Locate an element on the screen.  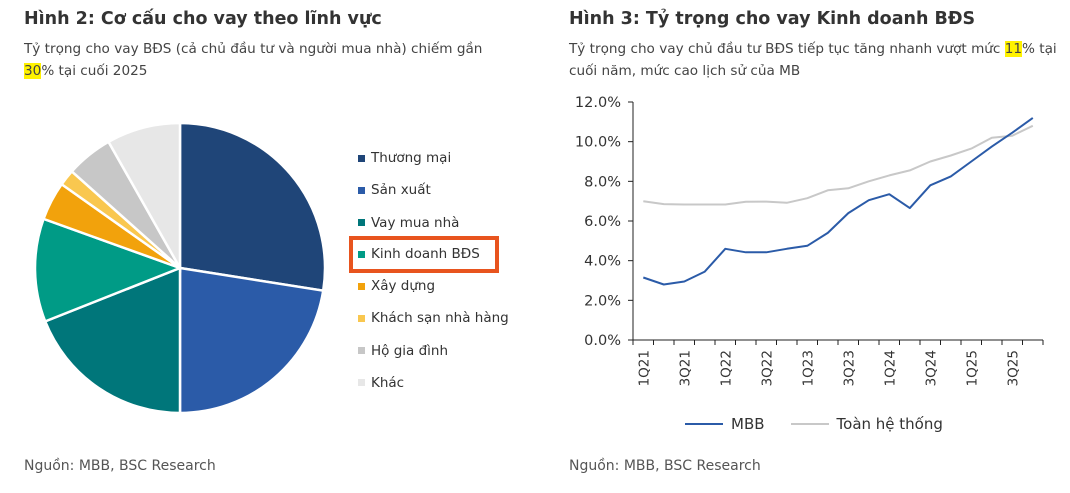
figure-3-subtitle-highlight: 11 is located at coordinates (1013, 49).